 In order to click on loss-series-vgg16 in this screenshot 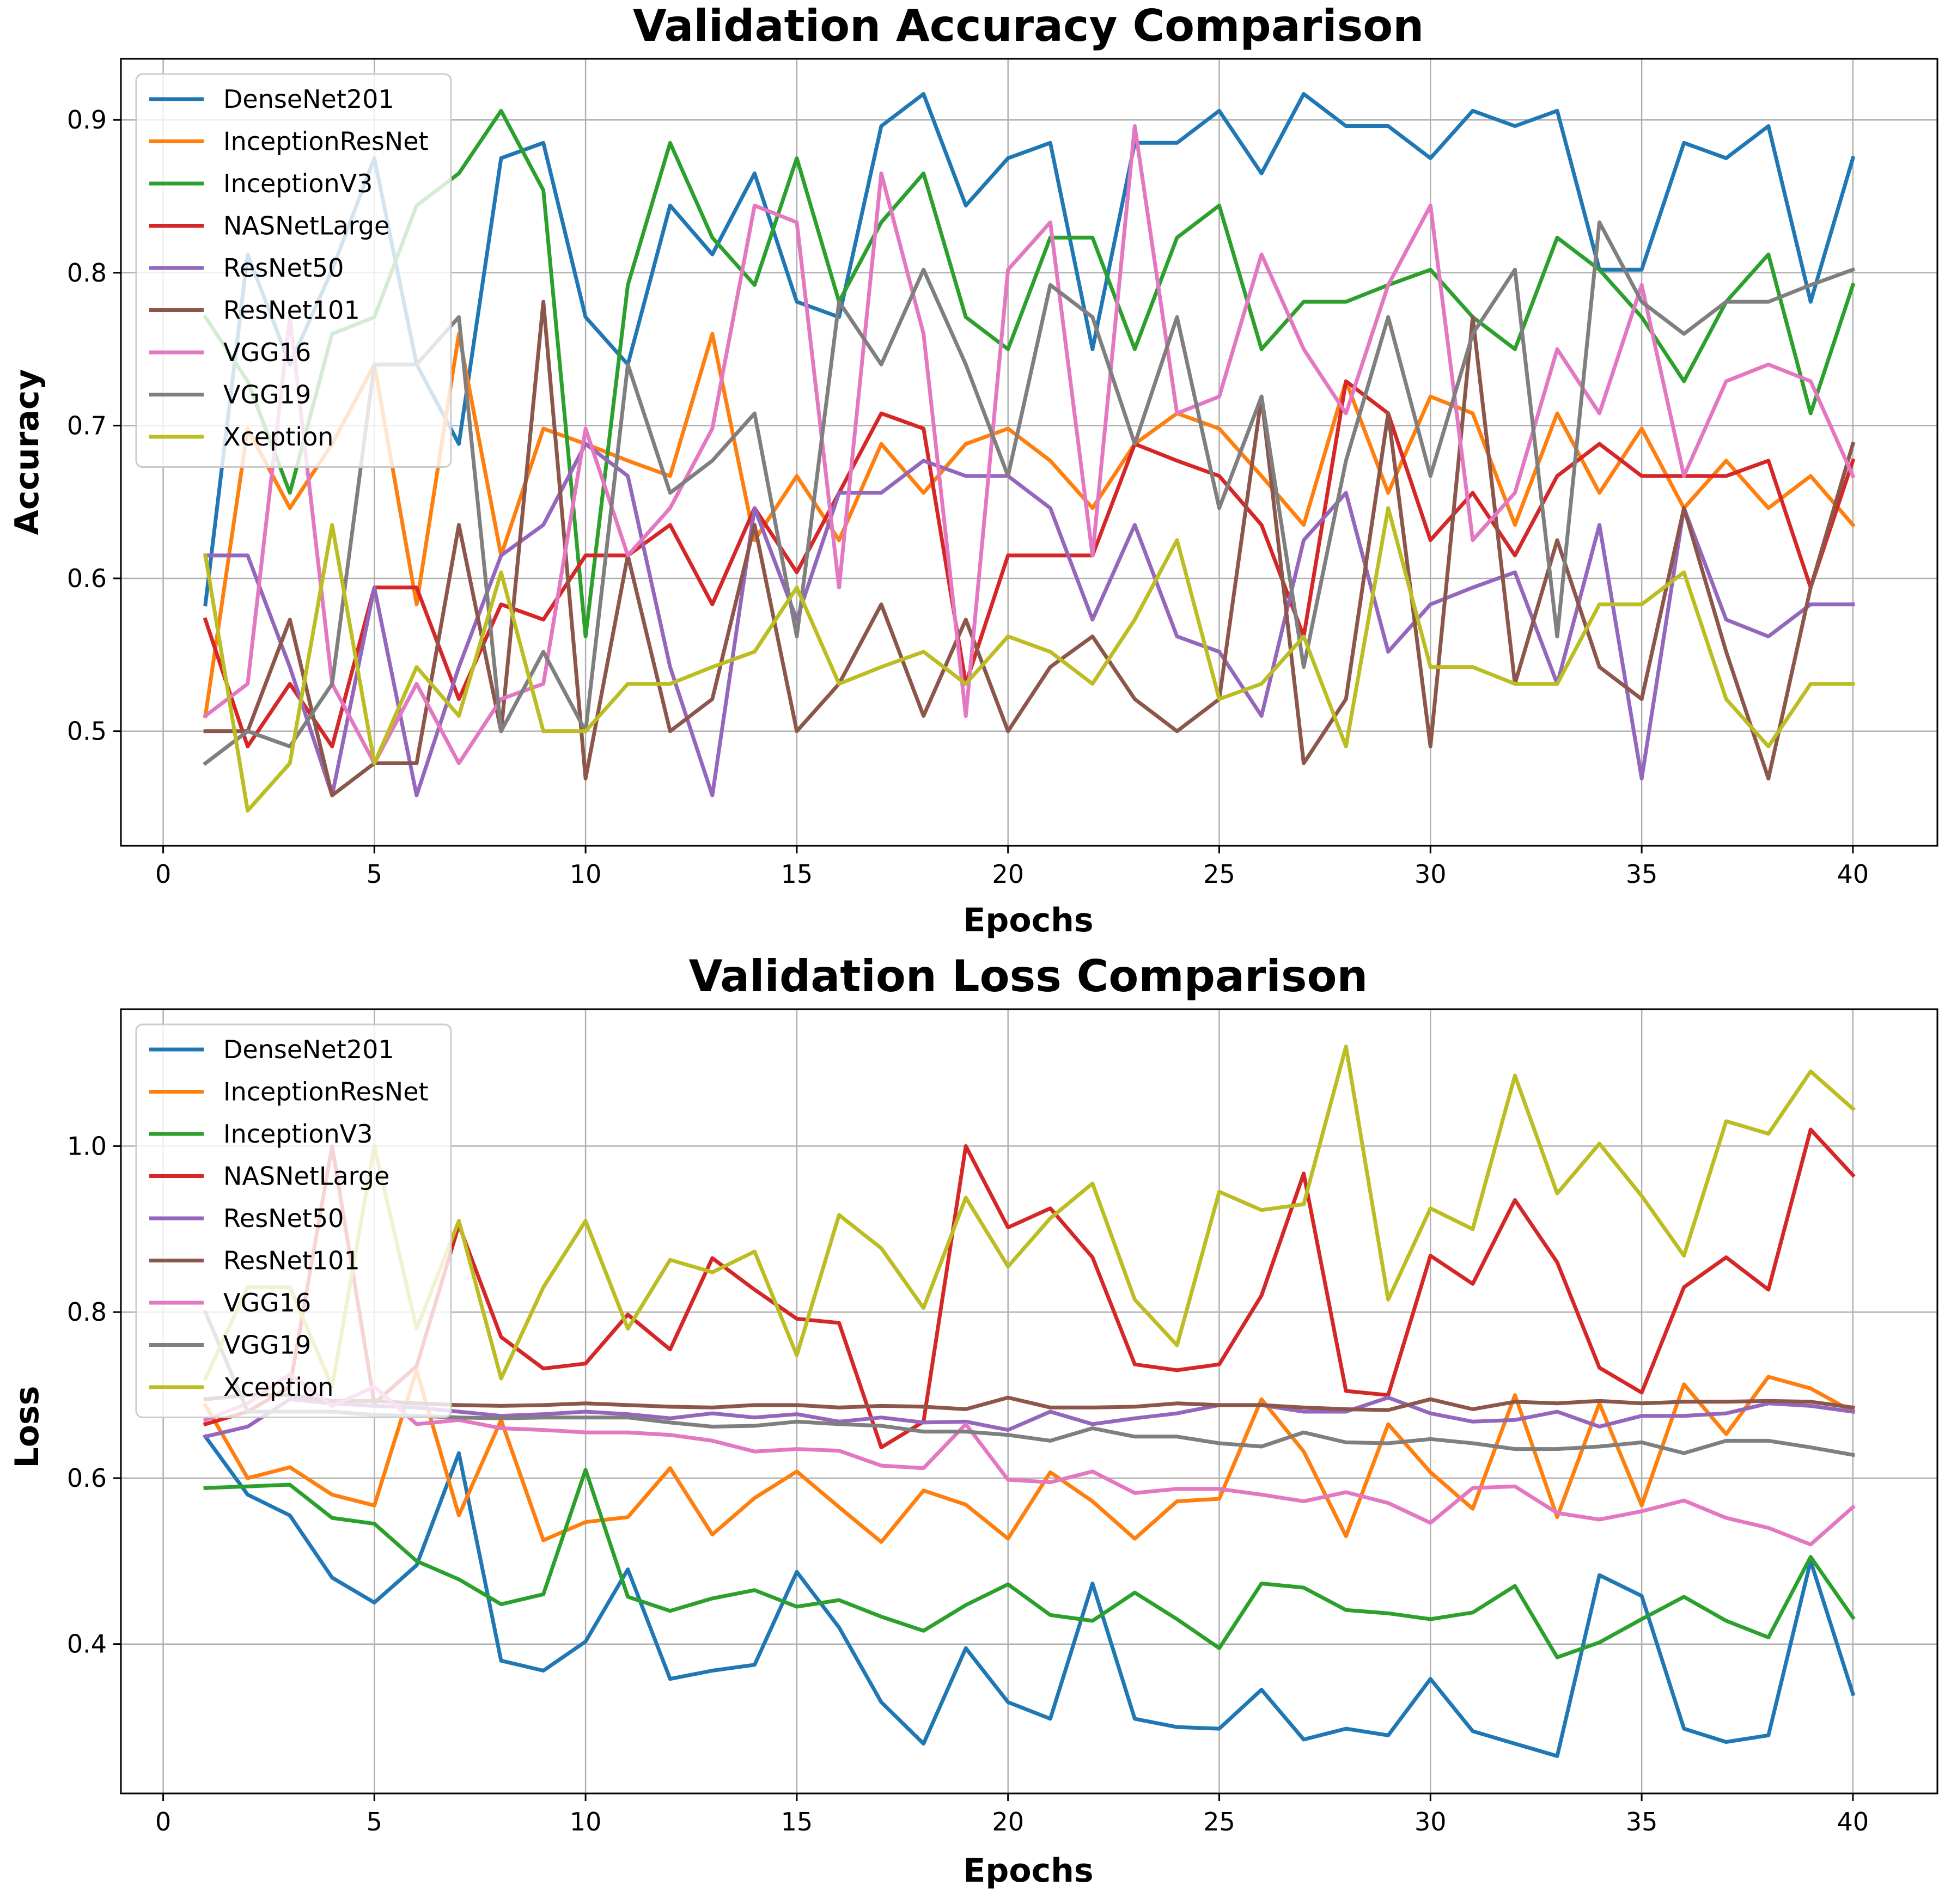, I will do `click(1029, 1459)`.